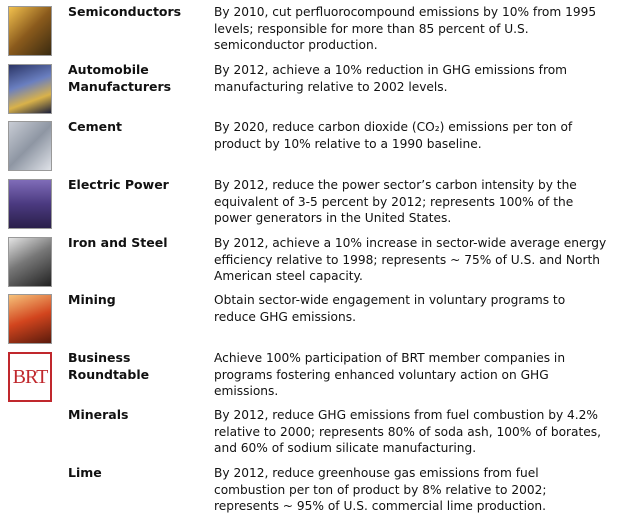 The image size is (632, 514). What do you see at coordinates (109, 374) in the screenshot?
I see `name-line: Roundtable` at bounding box center [109, 374].